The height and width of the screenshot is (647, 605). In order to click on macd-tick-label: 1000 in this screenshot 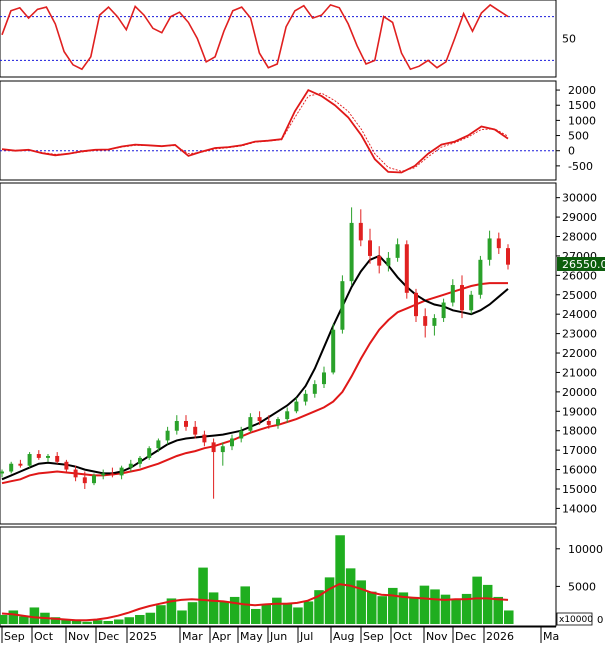, I will do `click(582, 120)`.